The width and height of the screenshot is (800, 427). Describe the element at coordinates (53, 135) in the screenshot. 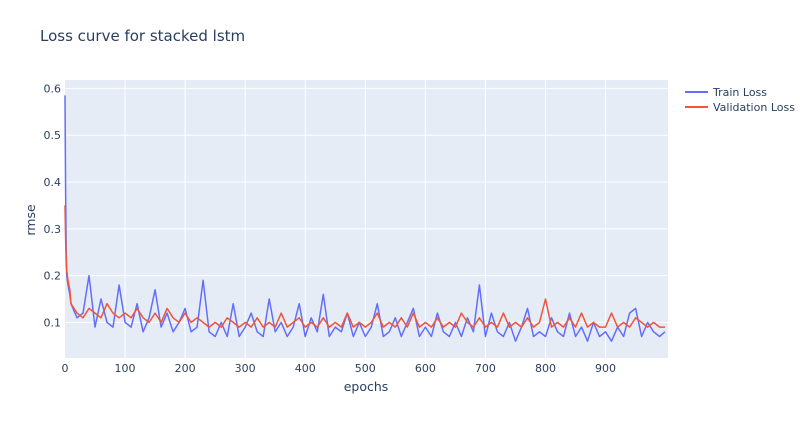

I see `y-tick-label: 0.5` at that location.